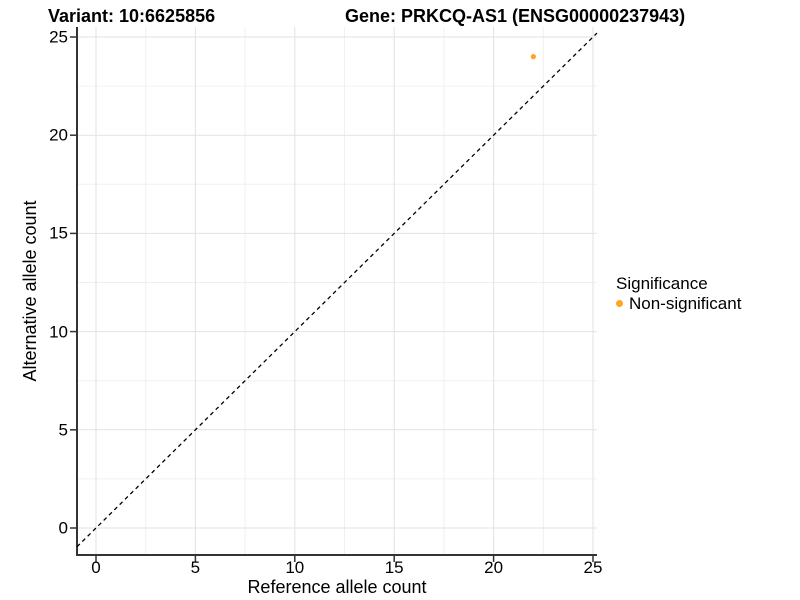 The image size is (800, 600). What do you see at coordinates (619, 303) in the screenshot?
I see `legend-point-icon` at bounding box center [619, 303].